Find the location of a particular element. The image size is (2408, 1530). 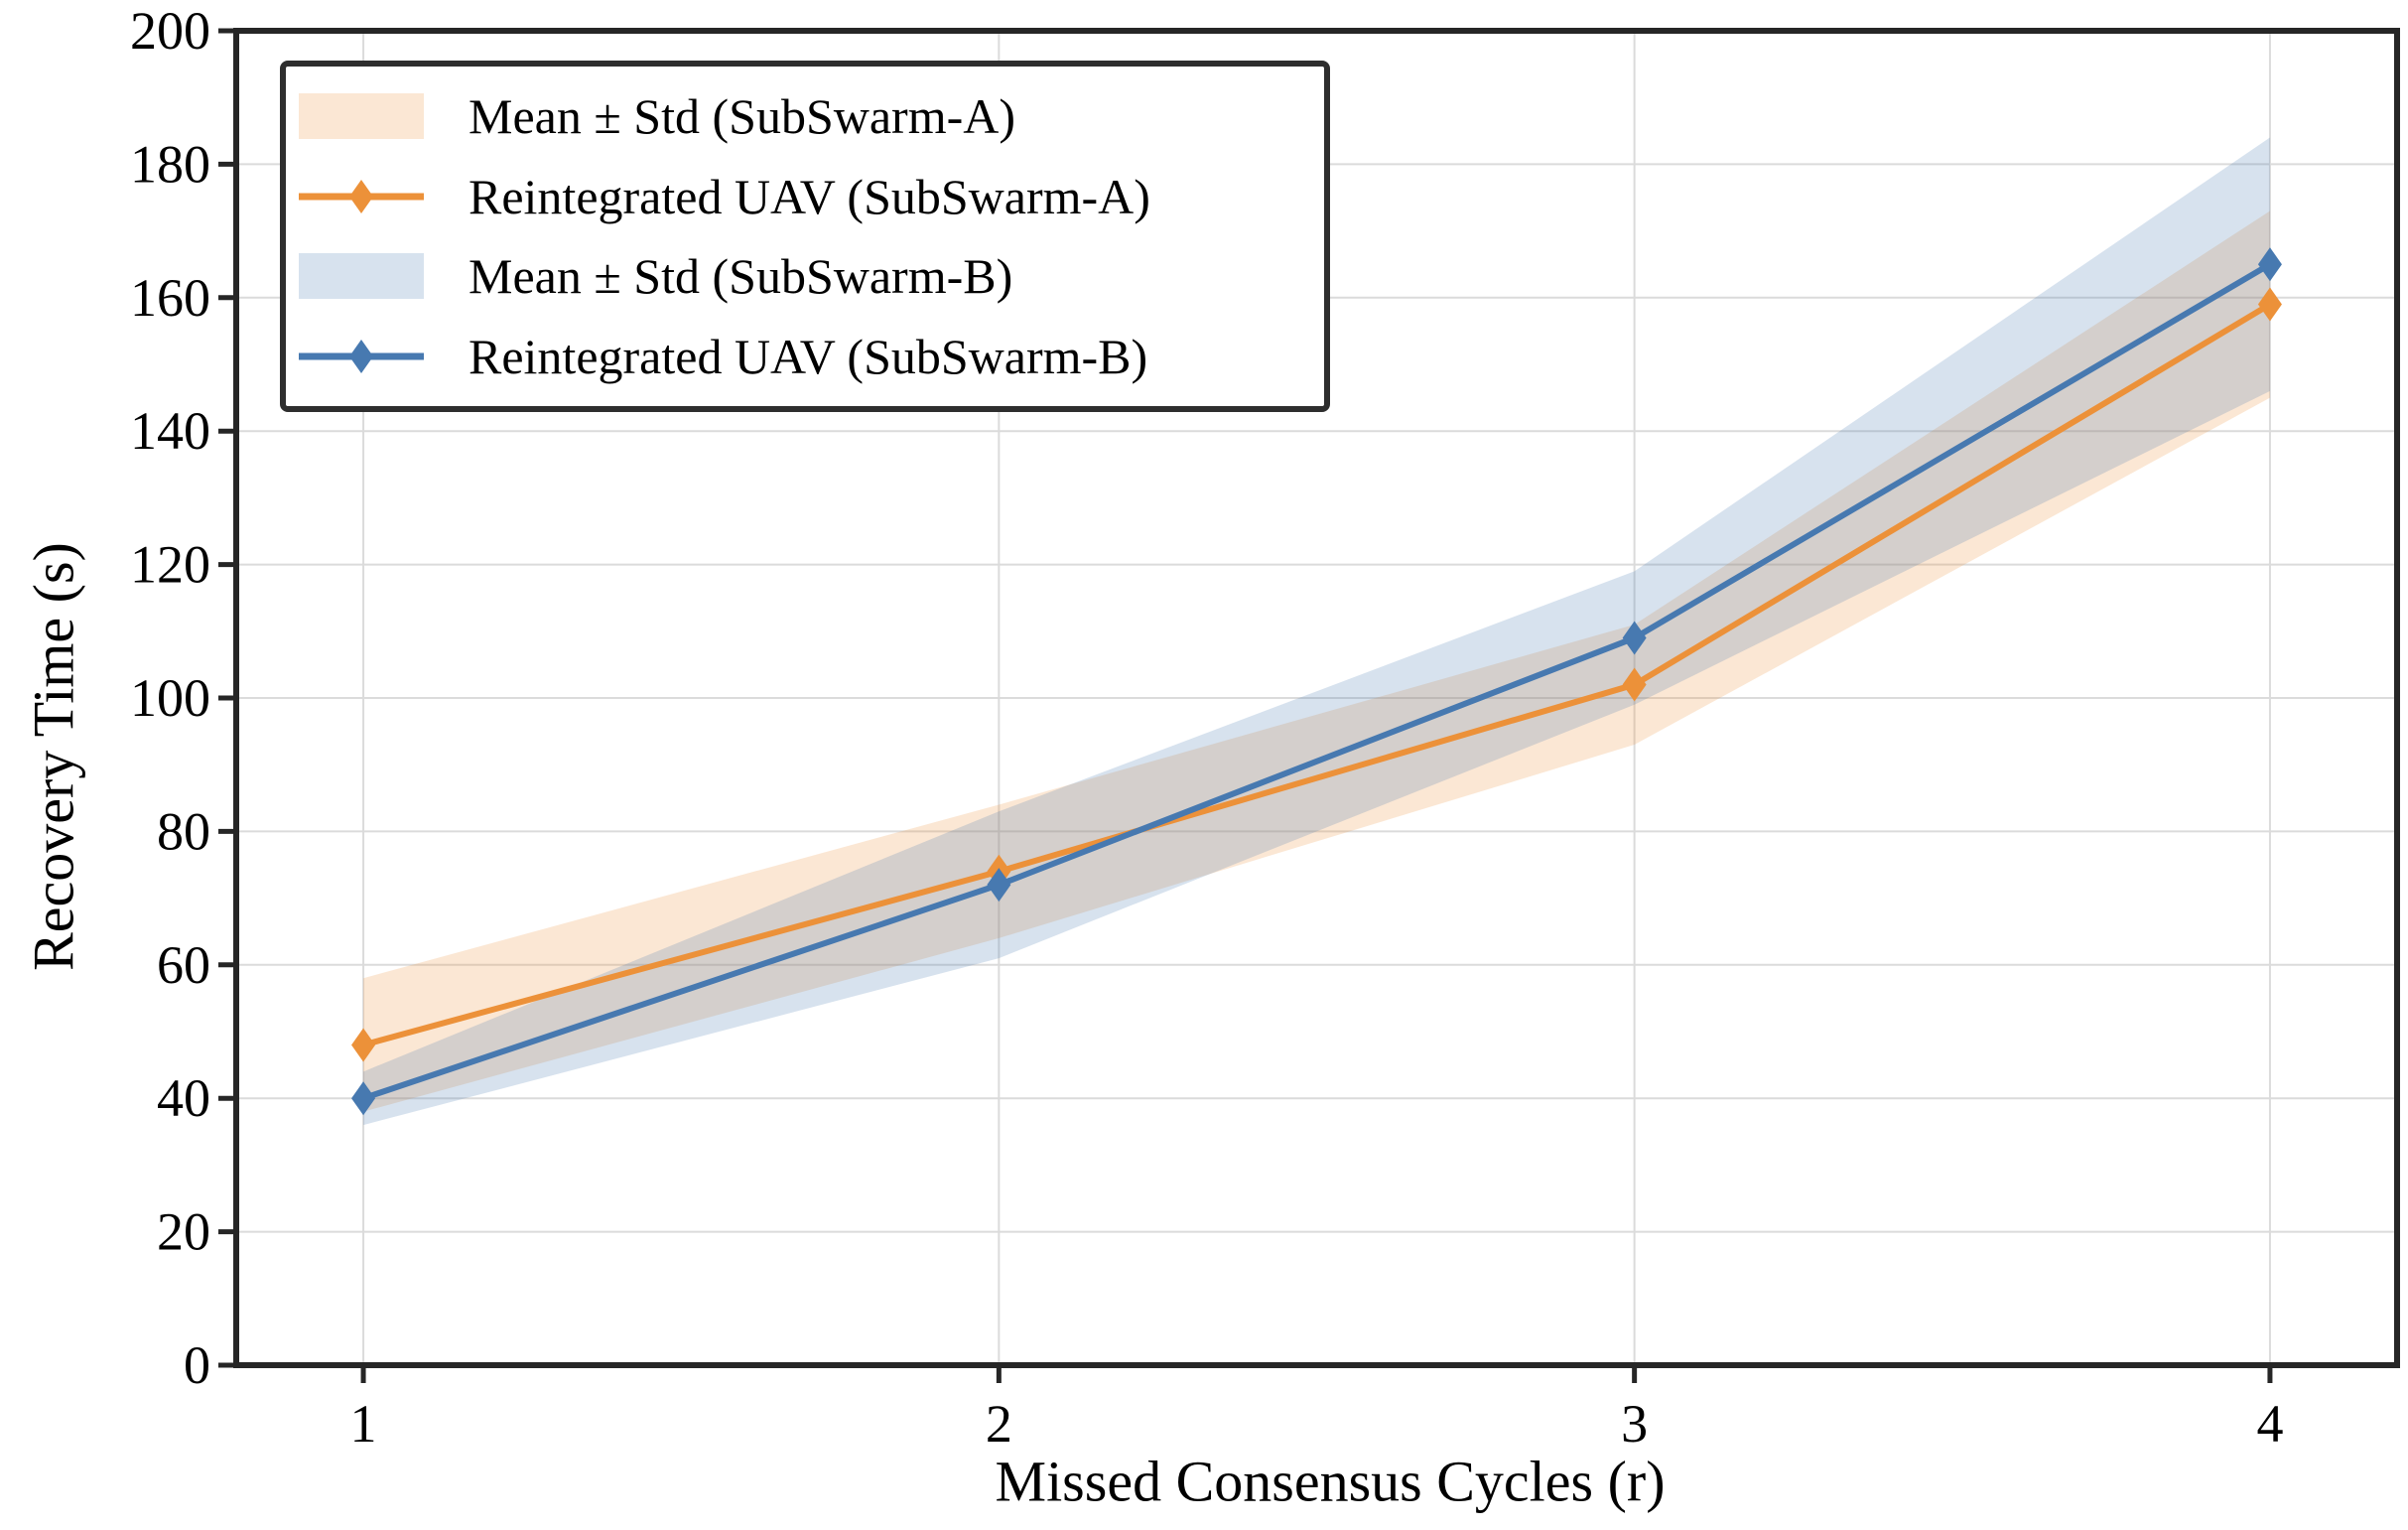

y-tick-label: 60 is located at coordinates (183, 965).